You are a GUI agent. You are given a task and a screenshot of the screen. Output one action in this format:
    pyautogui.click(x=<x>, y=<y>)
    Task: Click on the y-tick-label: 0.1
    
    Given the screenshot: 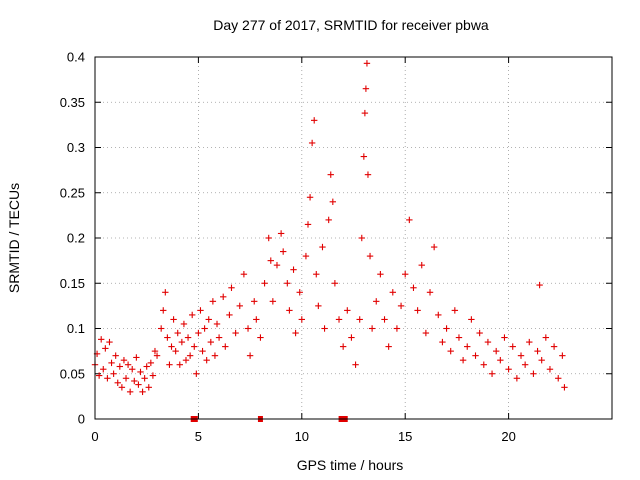 What is the action you would take?
    pyautogui.click(x=76, y=328)
    